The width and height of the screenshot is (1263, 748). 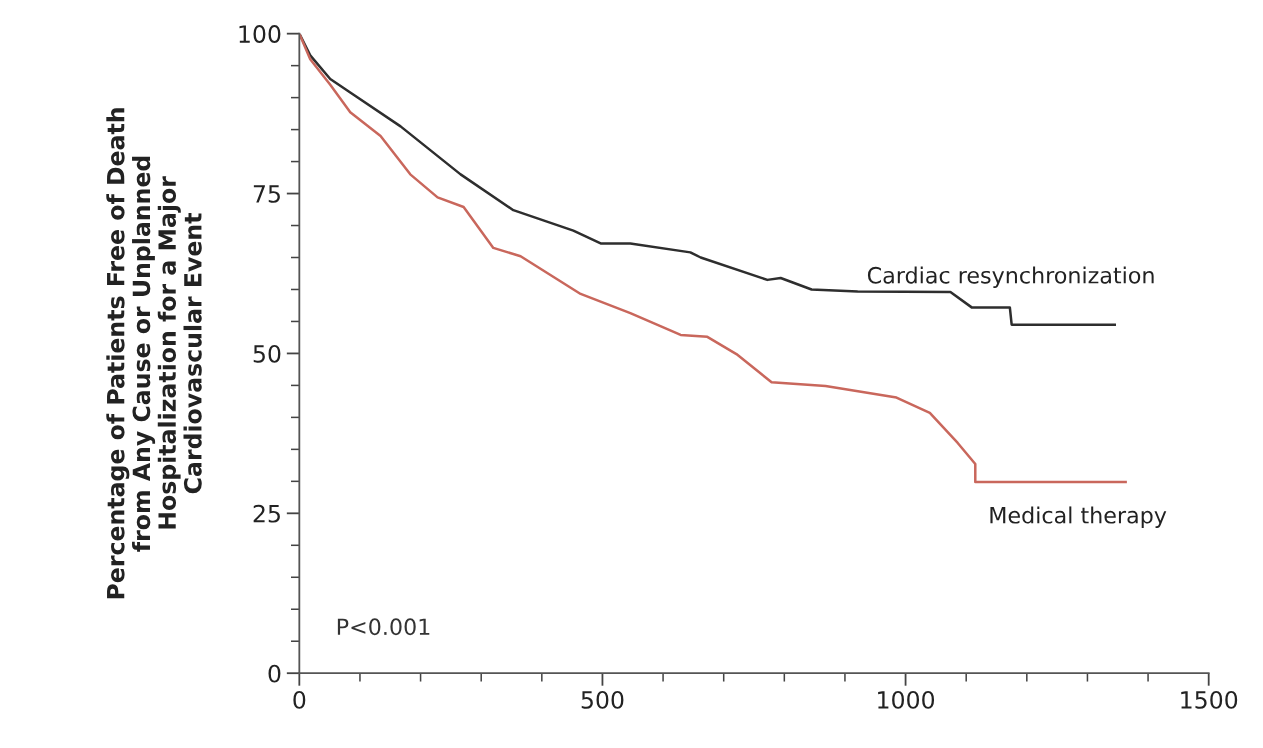 I want to click on series-label: Medical therapy, so click(x=1078, y=517).